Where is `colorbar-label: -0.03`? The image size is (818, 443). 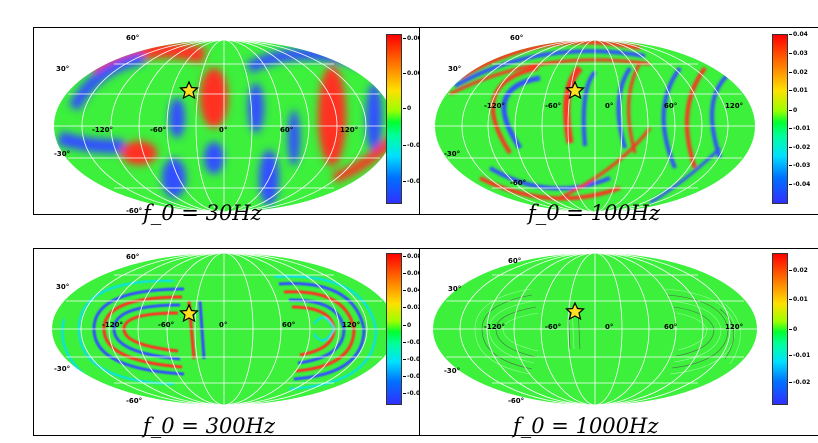
colorbar-label: -0.03 is located at coordinates (799, 165).